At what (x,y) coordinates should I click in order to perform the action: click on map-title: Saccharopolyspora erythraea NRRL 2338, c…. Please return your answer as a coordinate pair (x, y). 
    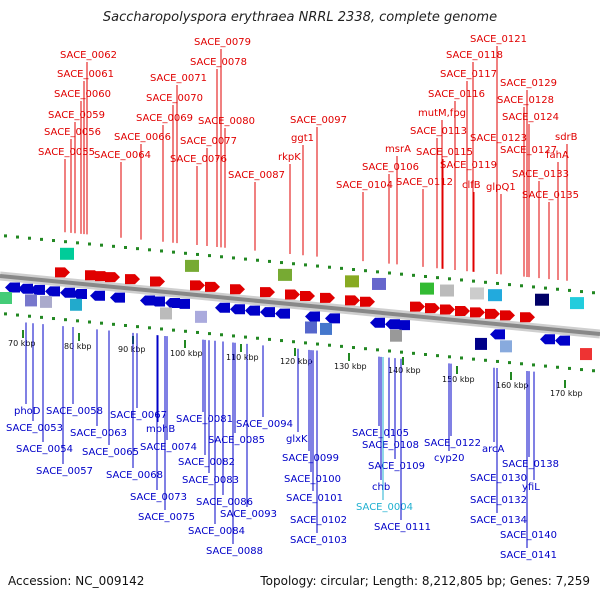
    Looking at the image, I should click on (300, 17).